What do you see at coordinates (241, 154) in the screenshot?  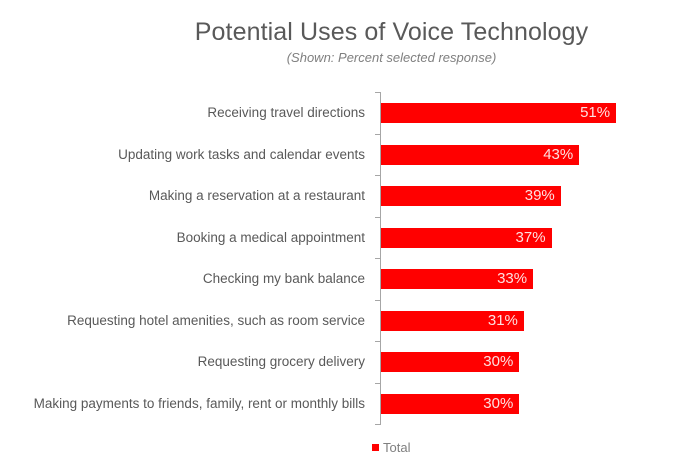 I see `category-label: Updating work tasks and calendar events` at bounding box center [241, 154].